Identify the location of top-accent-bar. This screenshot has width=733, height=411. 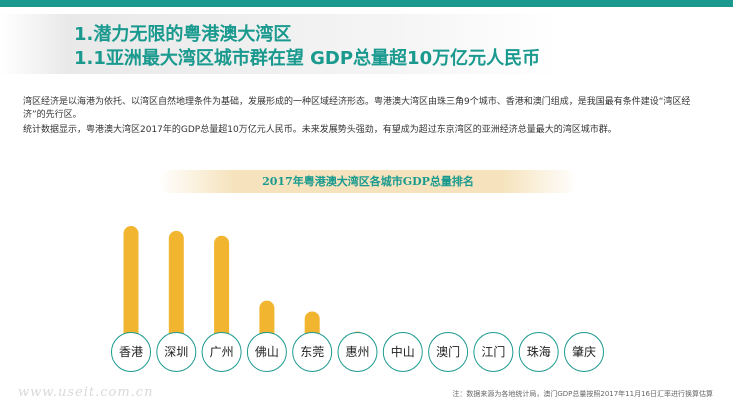
(366, 3).